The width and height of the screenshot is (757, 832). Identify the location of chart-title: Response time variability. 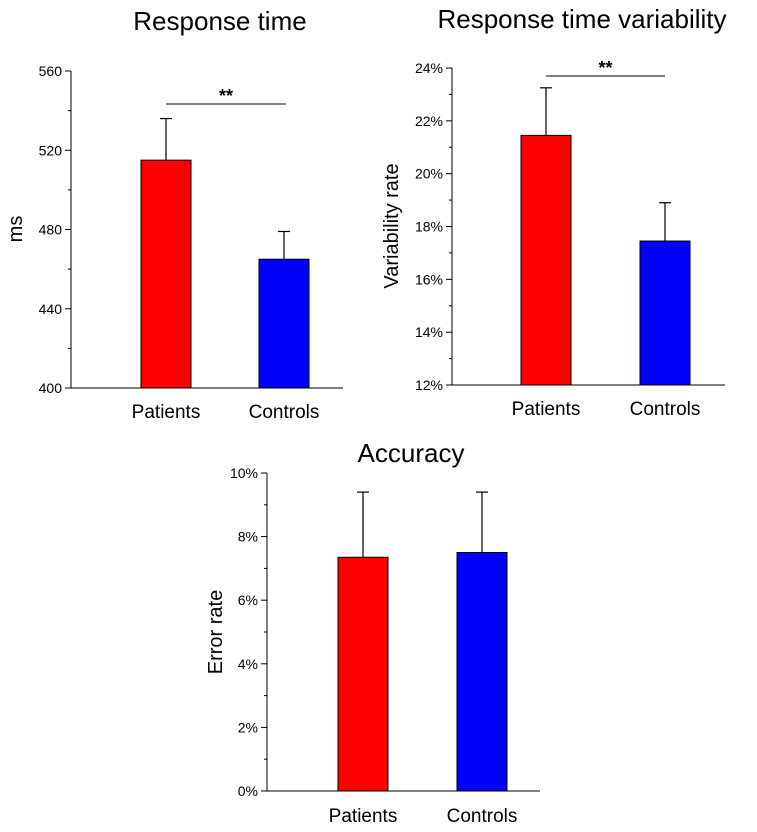
(581, 19).